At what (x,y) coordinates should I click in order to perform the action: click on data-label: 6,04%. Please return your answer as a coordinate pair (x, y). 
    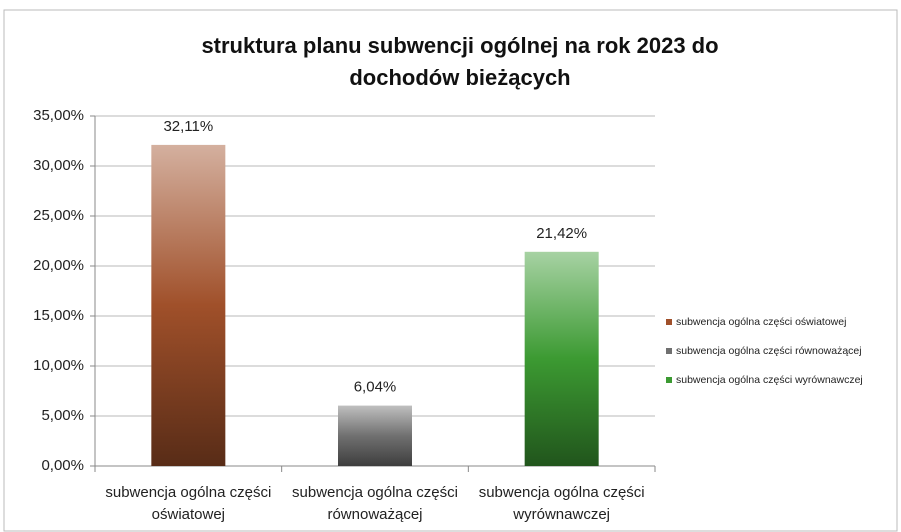
    Looking at the image, I should click on (375, 387).